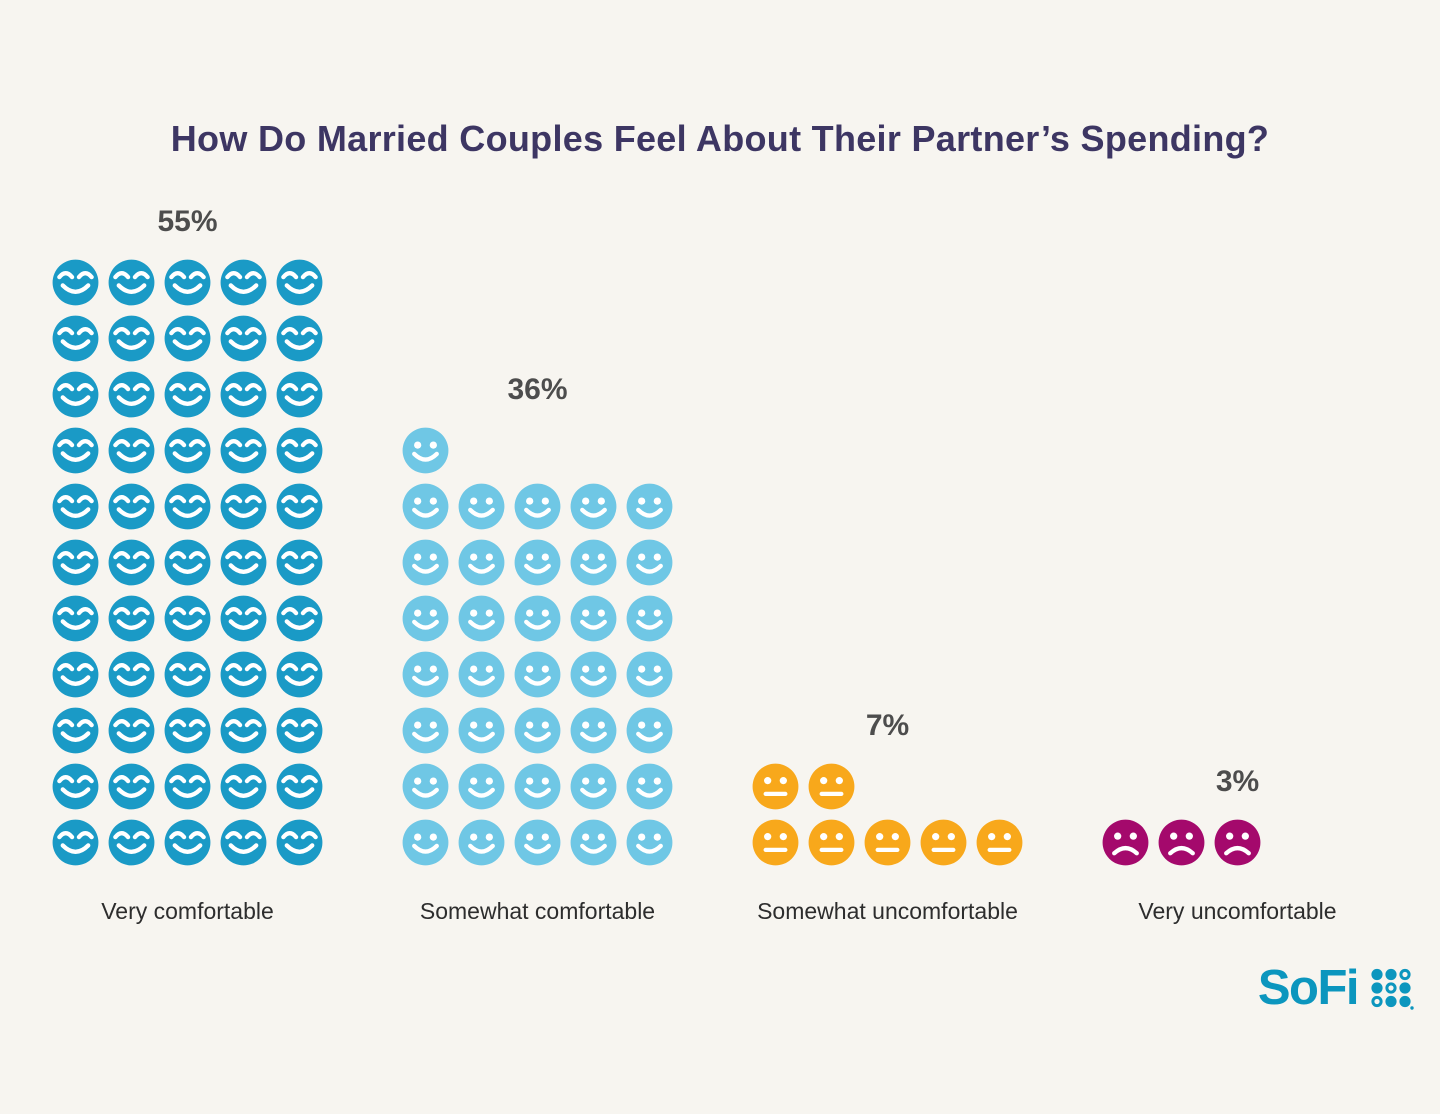 The width and height of the screenshot is (1440, 1114). What do you see at coordinates (537, 389) in the screenshot?
I see `value-label: 36%` at bounding box center [537, 389].